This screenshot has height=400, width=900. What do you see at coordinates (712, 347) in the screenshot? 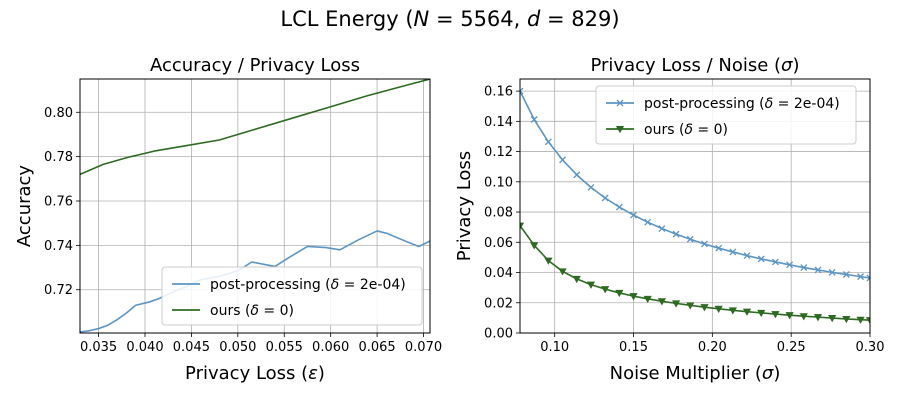
I see `x-tick-label: 0.20` at bounding box center [712, 347].